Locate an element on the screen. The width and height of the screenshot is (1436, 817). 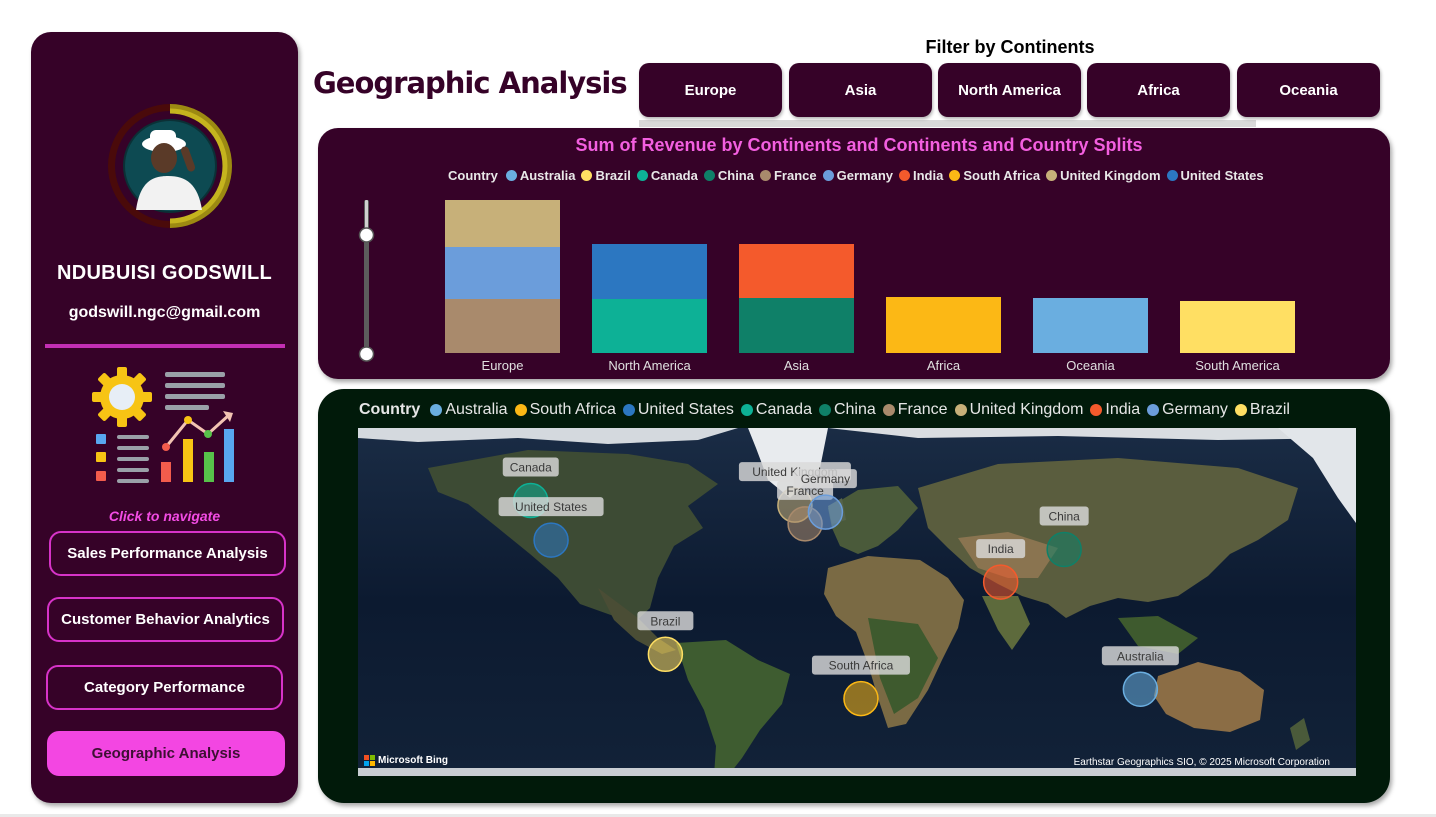
map-bubble: Australia is located at coordinates (1140, 676).